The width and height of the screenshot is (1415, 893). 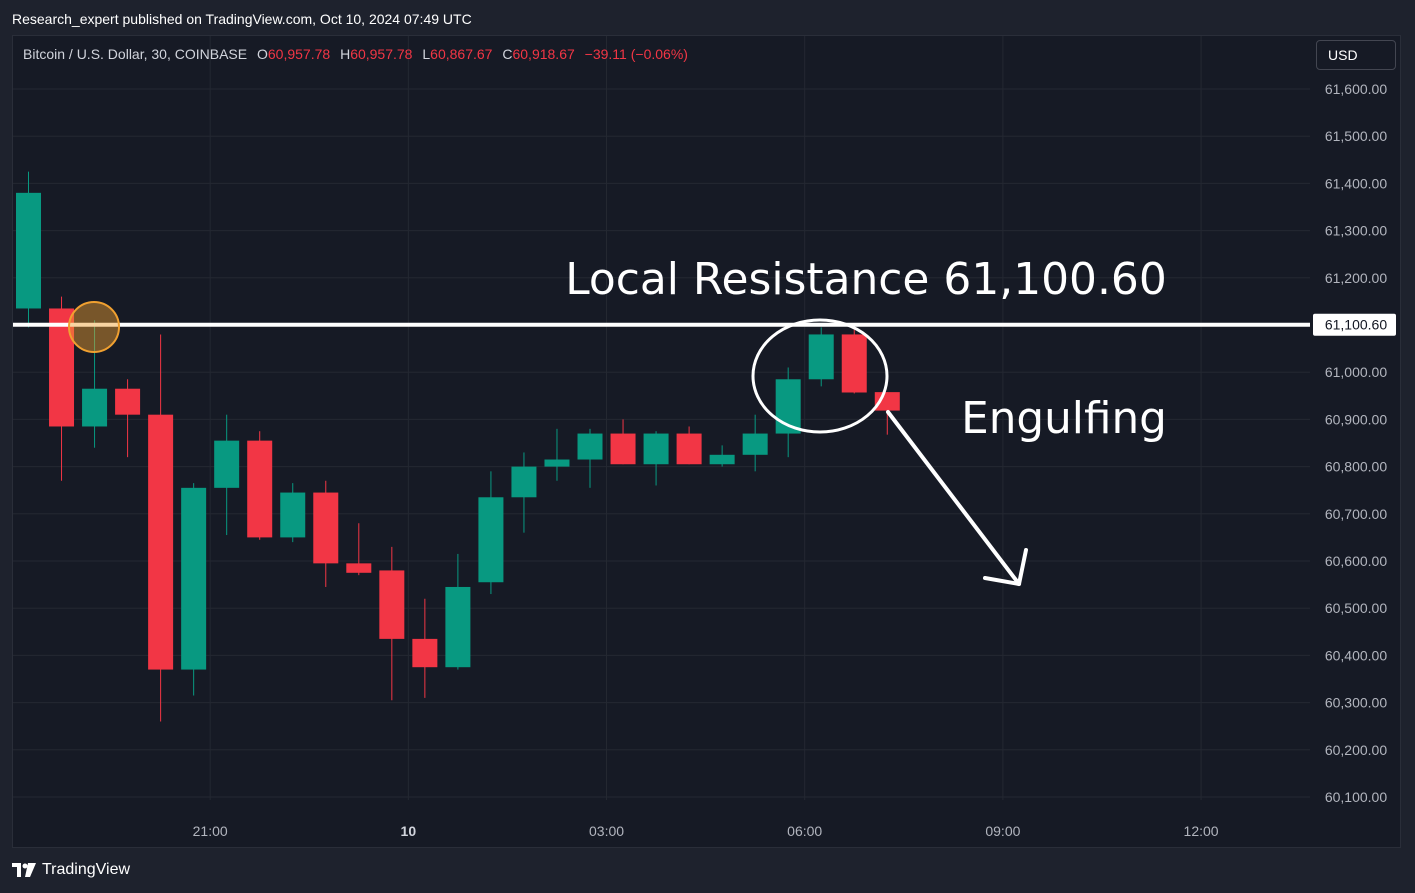 I want to click on price-tick-label: 60,800.00, so click(x=1356, y=467).